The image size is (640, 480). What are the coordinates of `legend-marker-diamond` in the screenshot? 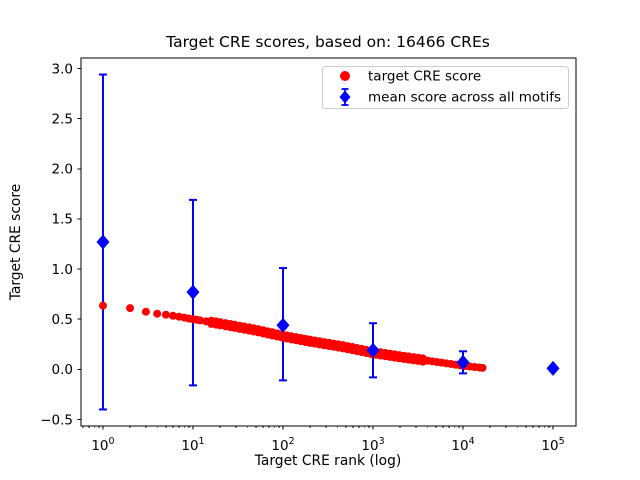 It's located at (345, 97).